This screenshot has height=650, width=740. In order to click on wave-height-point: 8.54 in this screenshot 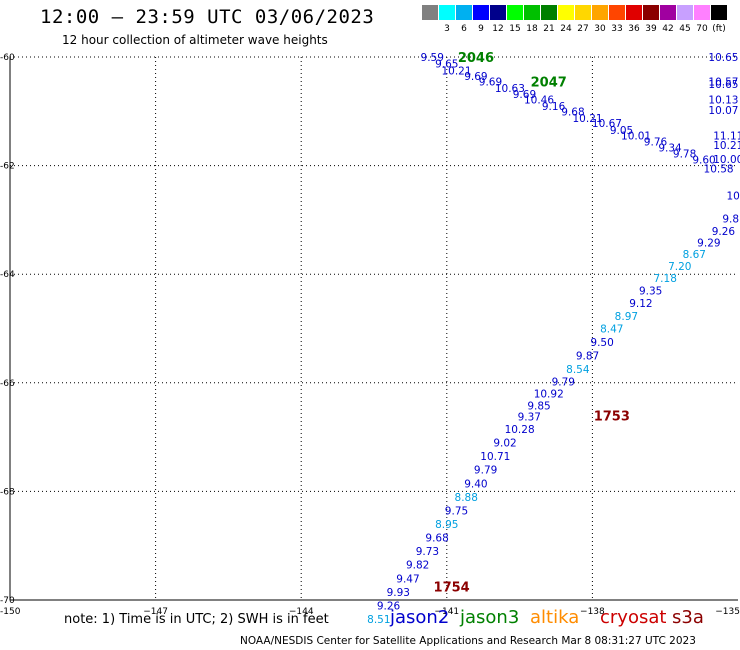, I will do `click(578, 370)`.